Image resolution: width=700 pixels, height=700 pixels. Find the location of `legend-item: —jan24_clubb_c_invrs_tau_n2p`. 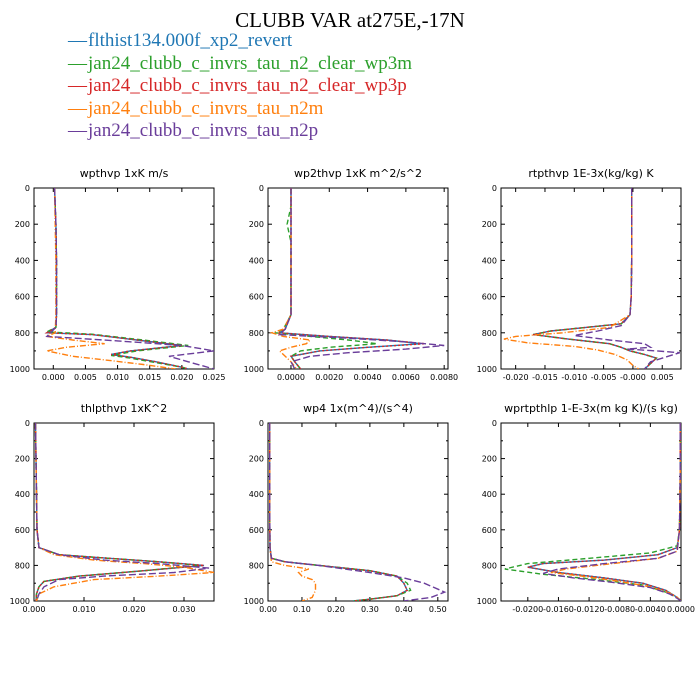

legend-item: —jan24_clubb_c_invrs_tau_n2p is located at coordinates (240, 131).